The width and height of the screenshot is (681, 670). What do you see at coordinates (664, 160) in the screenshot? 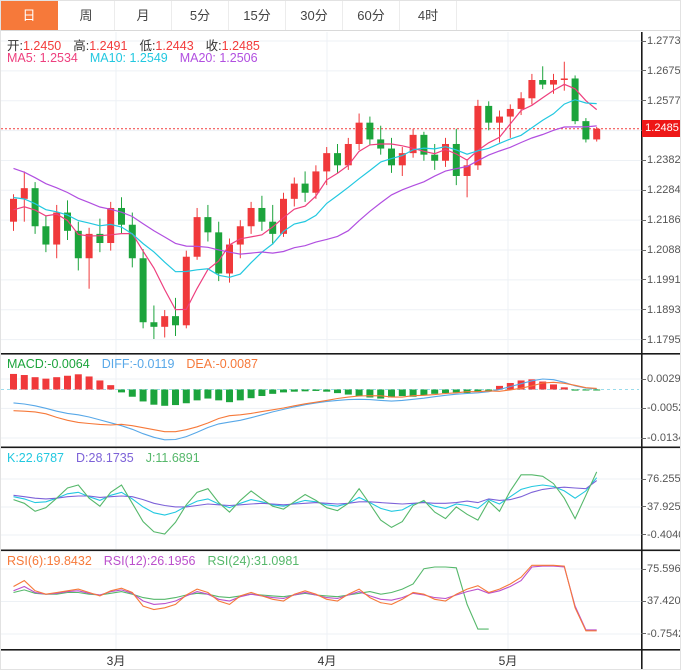
I see `axis-label: 1.2382` at bounding box center [664, 160].